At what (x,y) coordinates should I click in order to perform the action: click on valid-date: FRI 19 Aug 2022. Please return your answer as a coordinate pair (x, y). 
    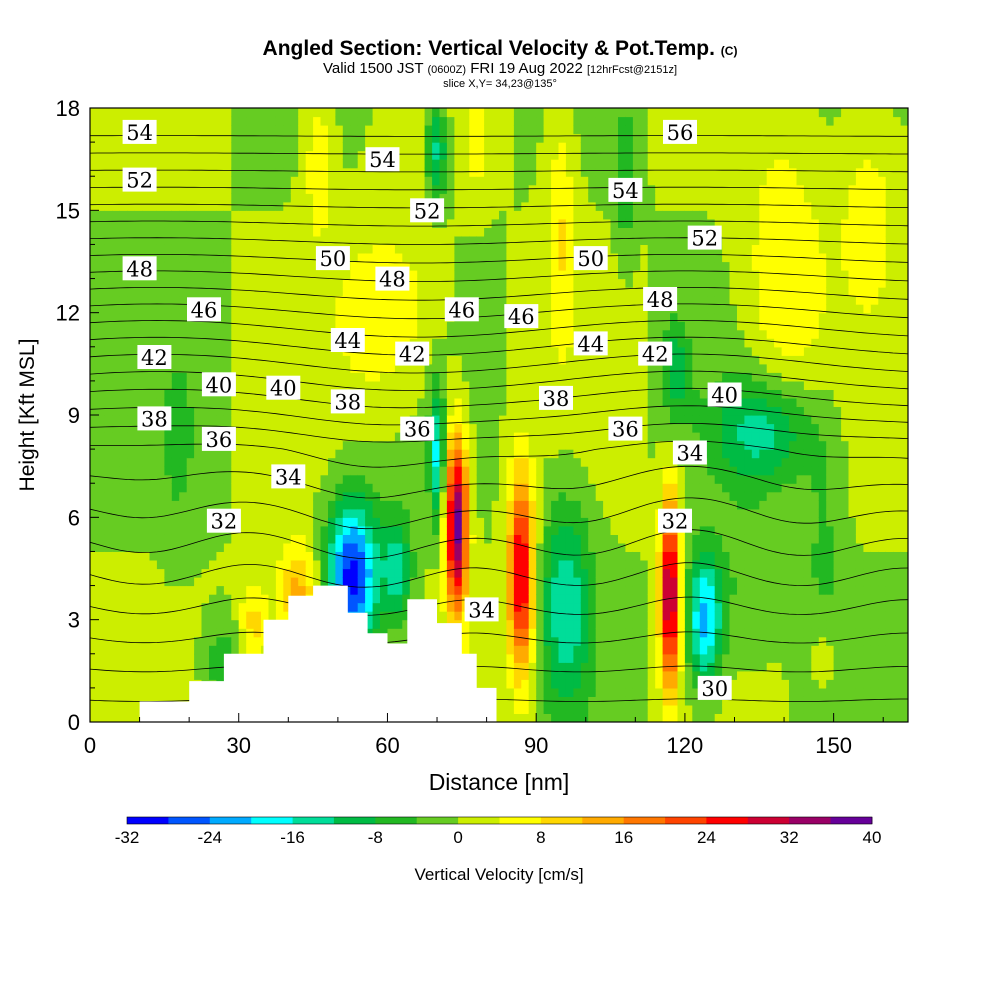
    Looking at the image, I should click on (526, 68).